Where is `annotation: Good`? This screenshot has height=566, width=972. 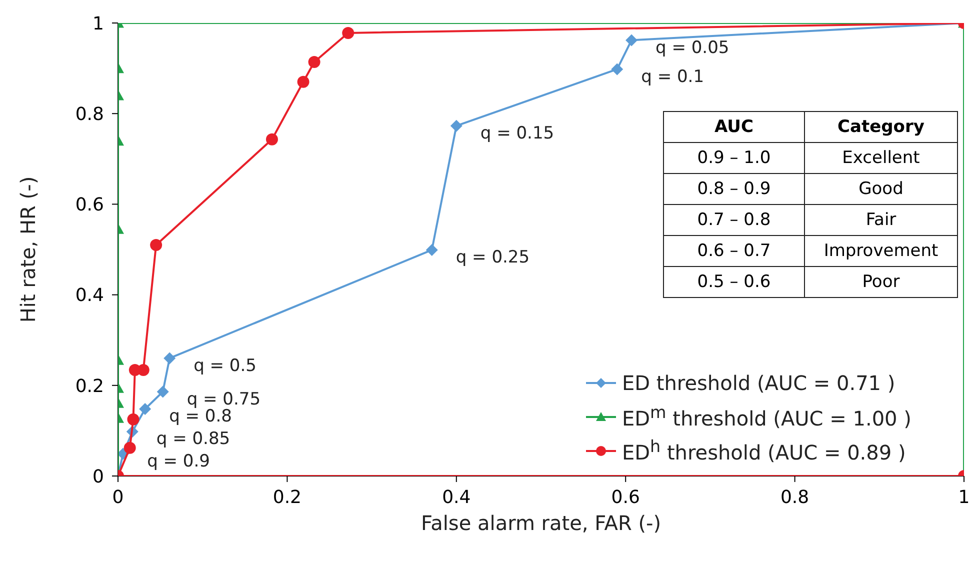
annotation: Good is located at coordinates (881, 189).